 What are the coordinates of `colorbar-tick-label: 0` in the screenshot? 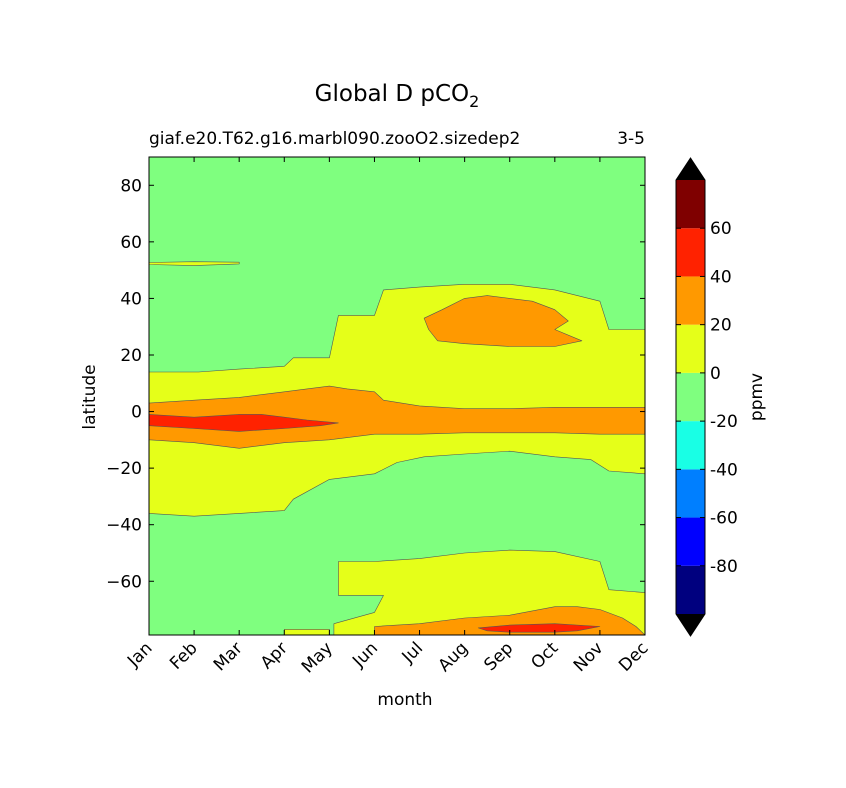 It's located at (715, 374).